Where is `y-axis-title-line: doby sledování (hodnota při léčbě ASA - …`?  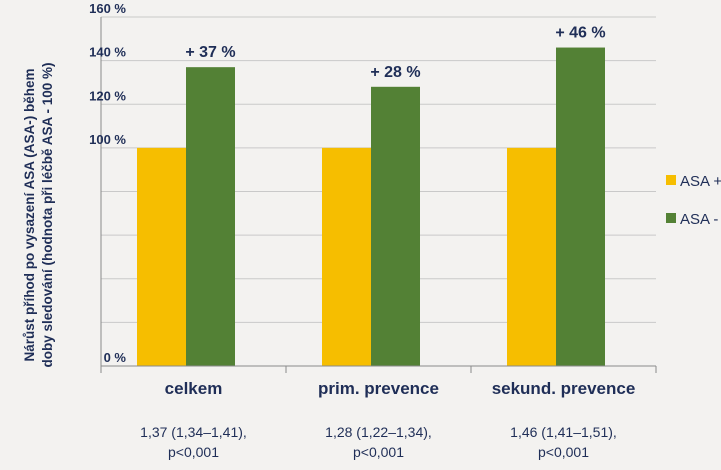 y-axis-title-line: doby sledování (hodnota při léčbě ASA - … is located at coordinates (47, 214).